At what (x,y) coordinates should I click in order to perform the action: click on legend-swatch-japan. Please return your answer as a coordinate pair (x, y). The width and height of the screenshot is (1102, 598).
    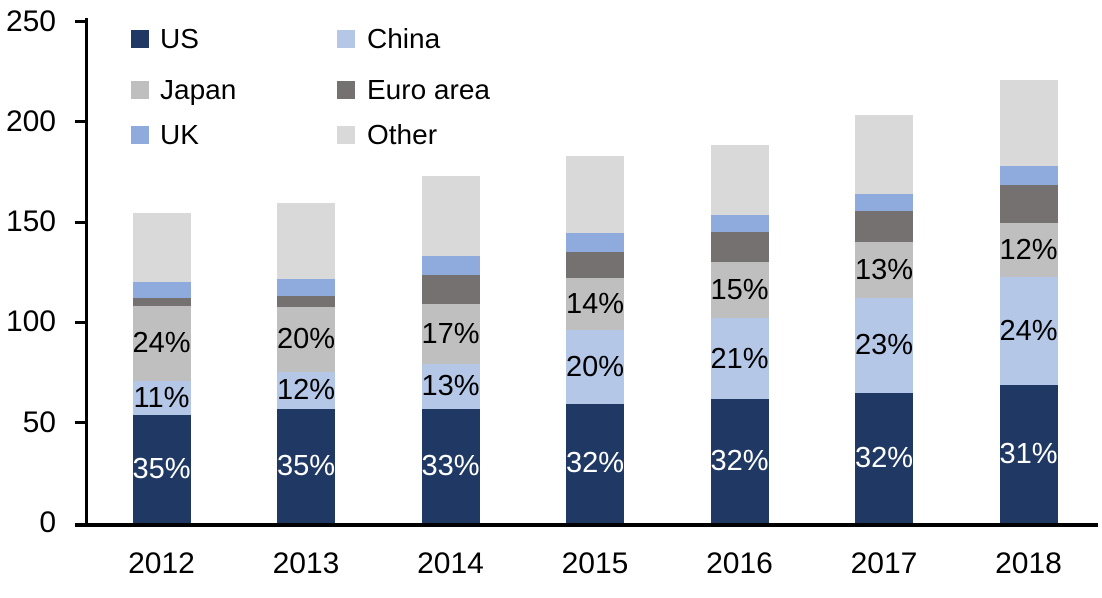
    Looking at the image, I should click on (140, 90).